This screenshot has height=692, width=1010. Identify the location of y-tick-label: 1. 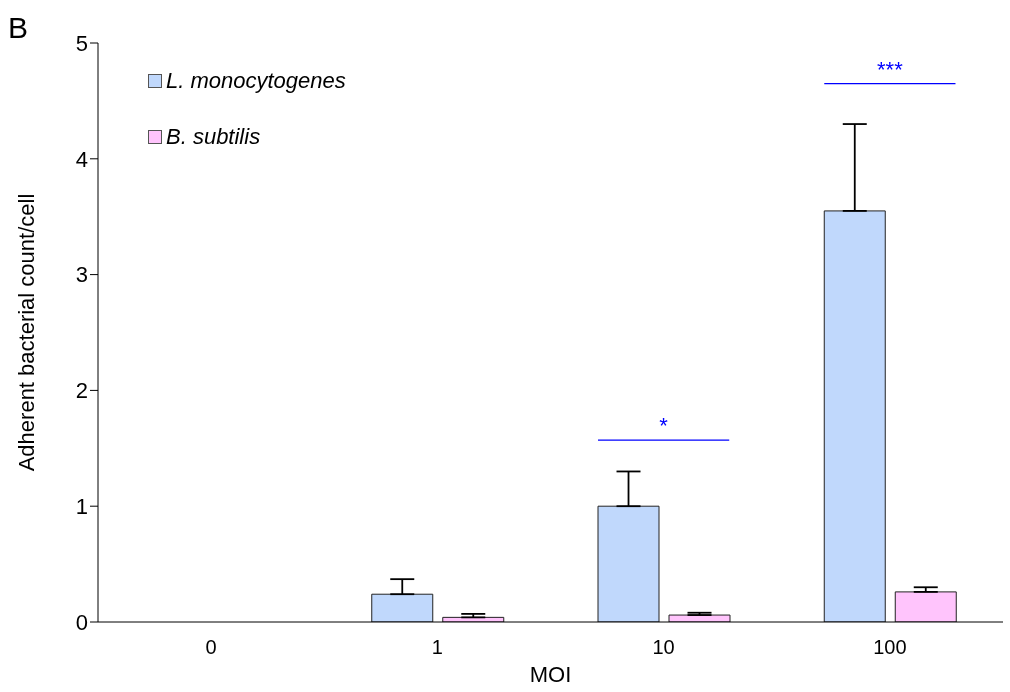
(81, 507).